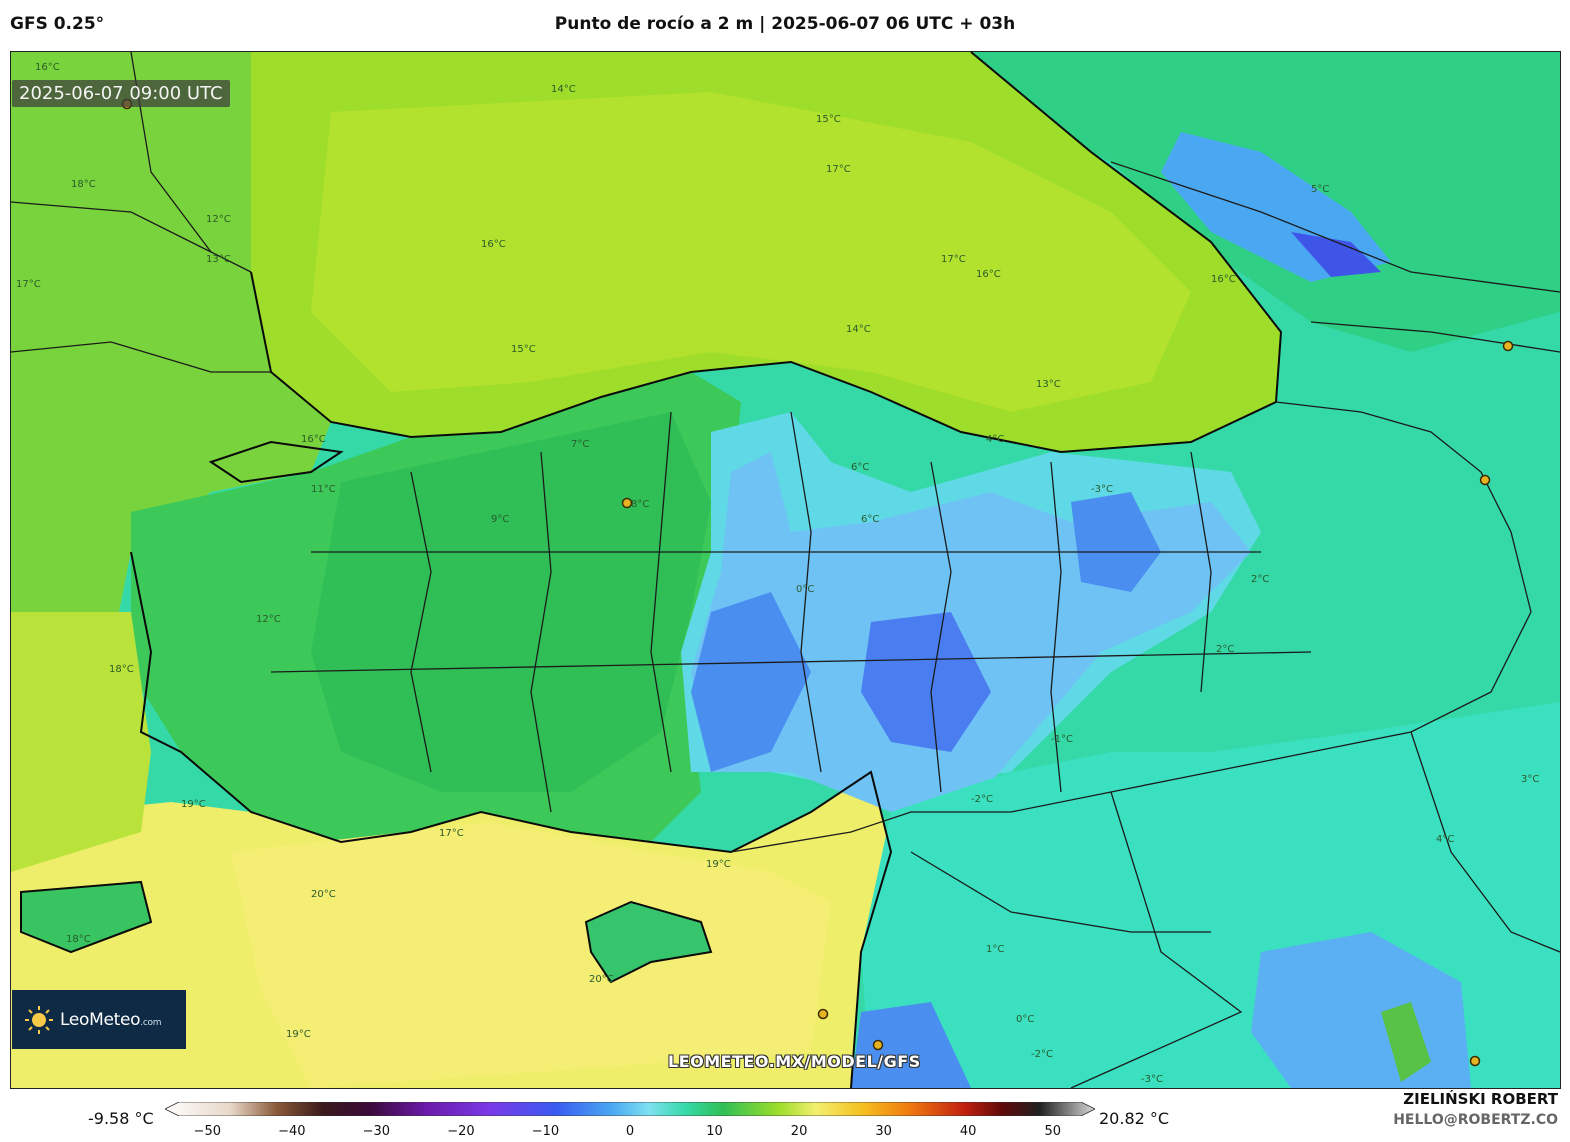  I want to click on contour-label: 3°C, so click(1530, 779).